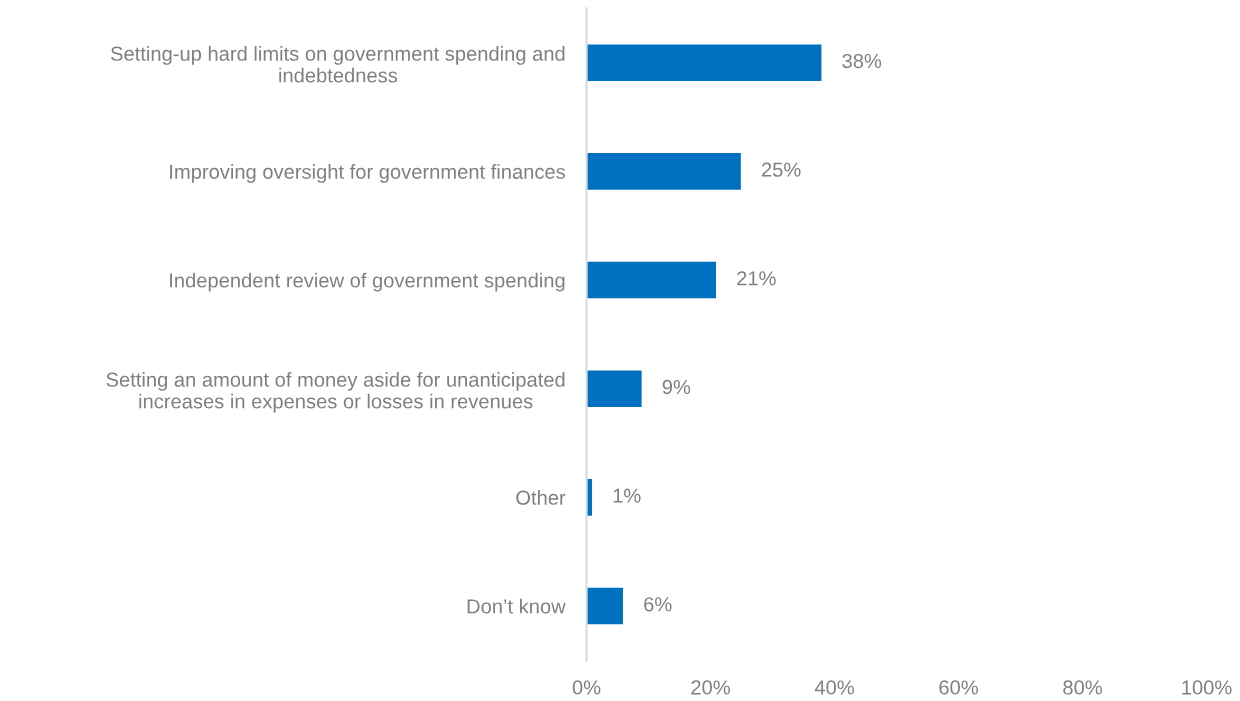 Image resolution: width=1240 pixels, height=701 pixels. Describe the element at coordinates (627, 495) in the screenshot. I see `data-label: 1%` at that location.